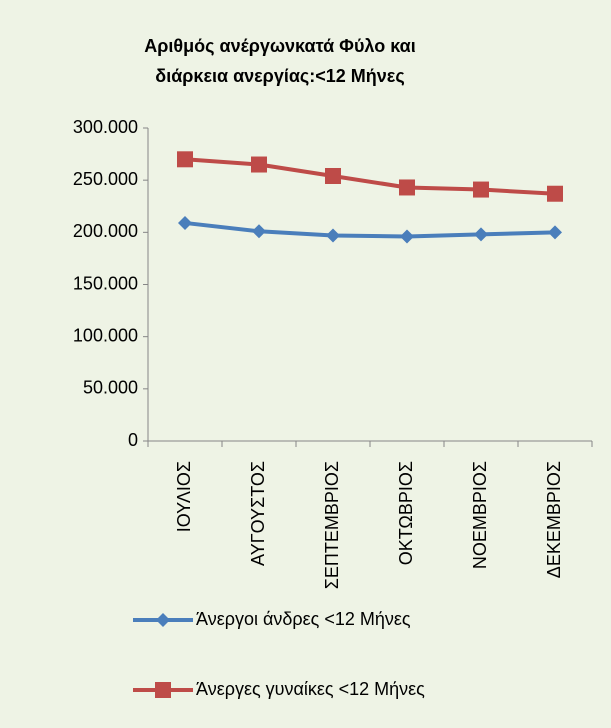 This screenshot has width=611, height=728. What do you see at coordinates (554, 519) in the screenshot?
I see `x-tick-label: ΔΕΚΕΜΒΡΙΟΣ` at bounding box center [554, 519].